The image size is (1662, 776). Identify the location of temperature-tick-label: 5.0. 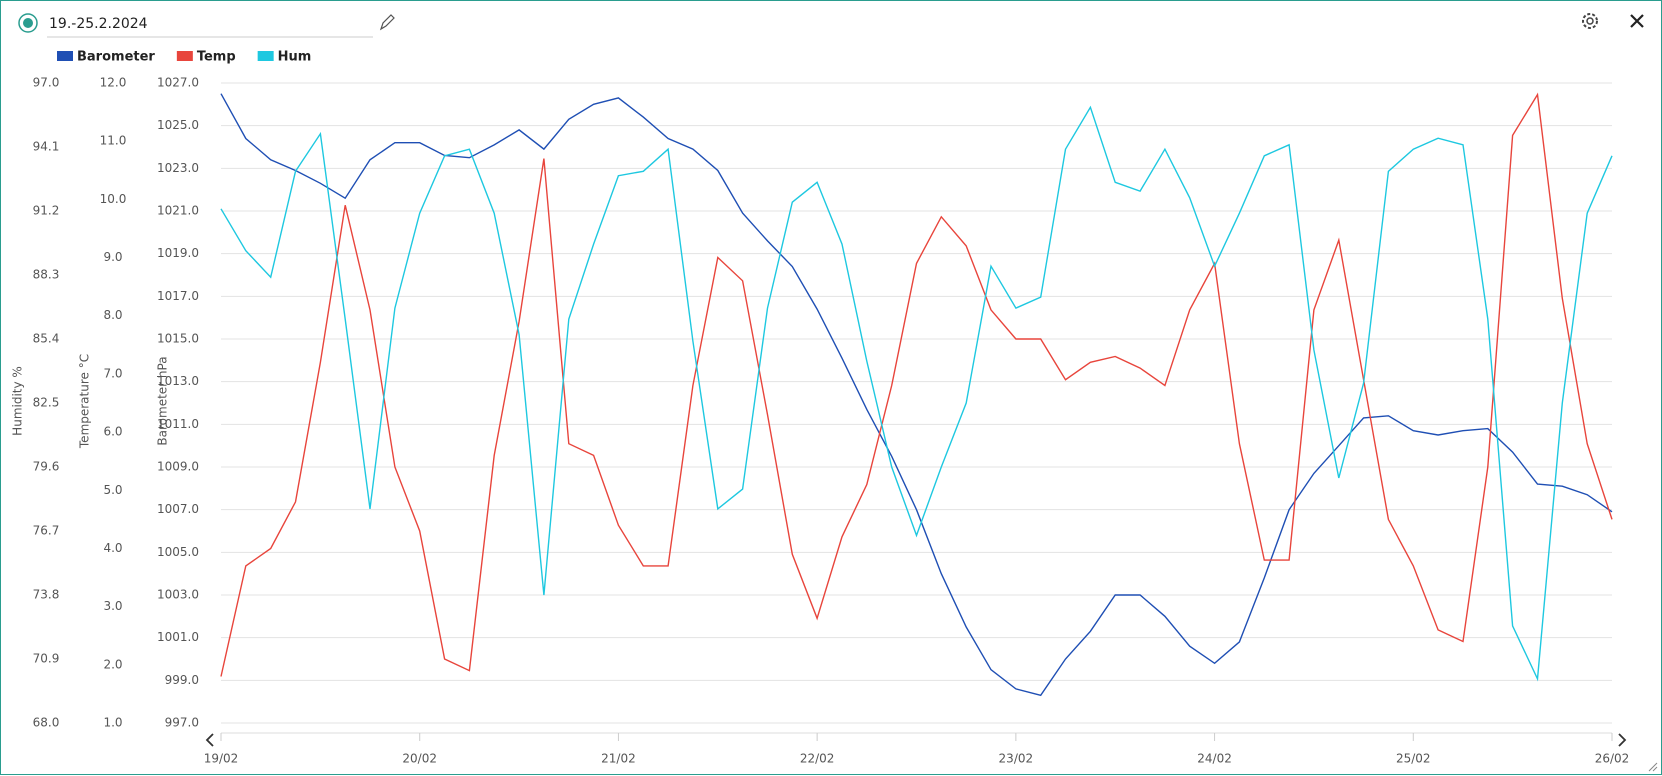
(112, 490).